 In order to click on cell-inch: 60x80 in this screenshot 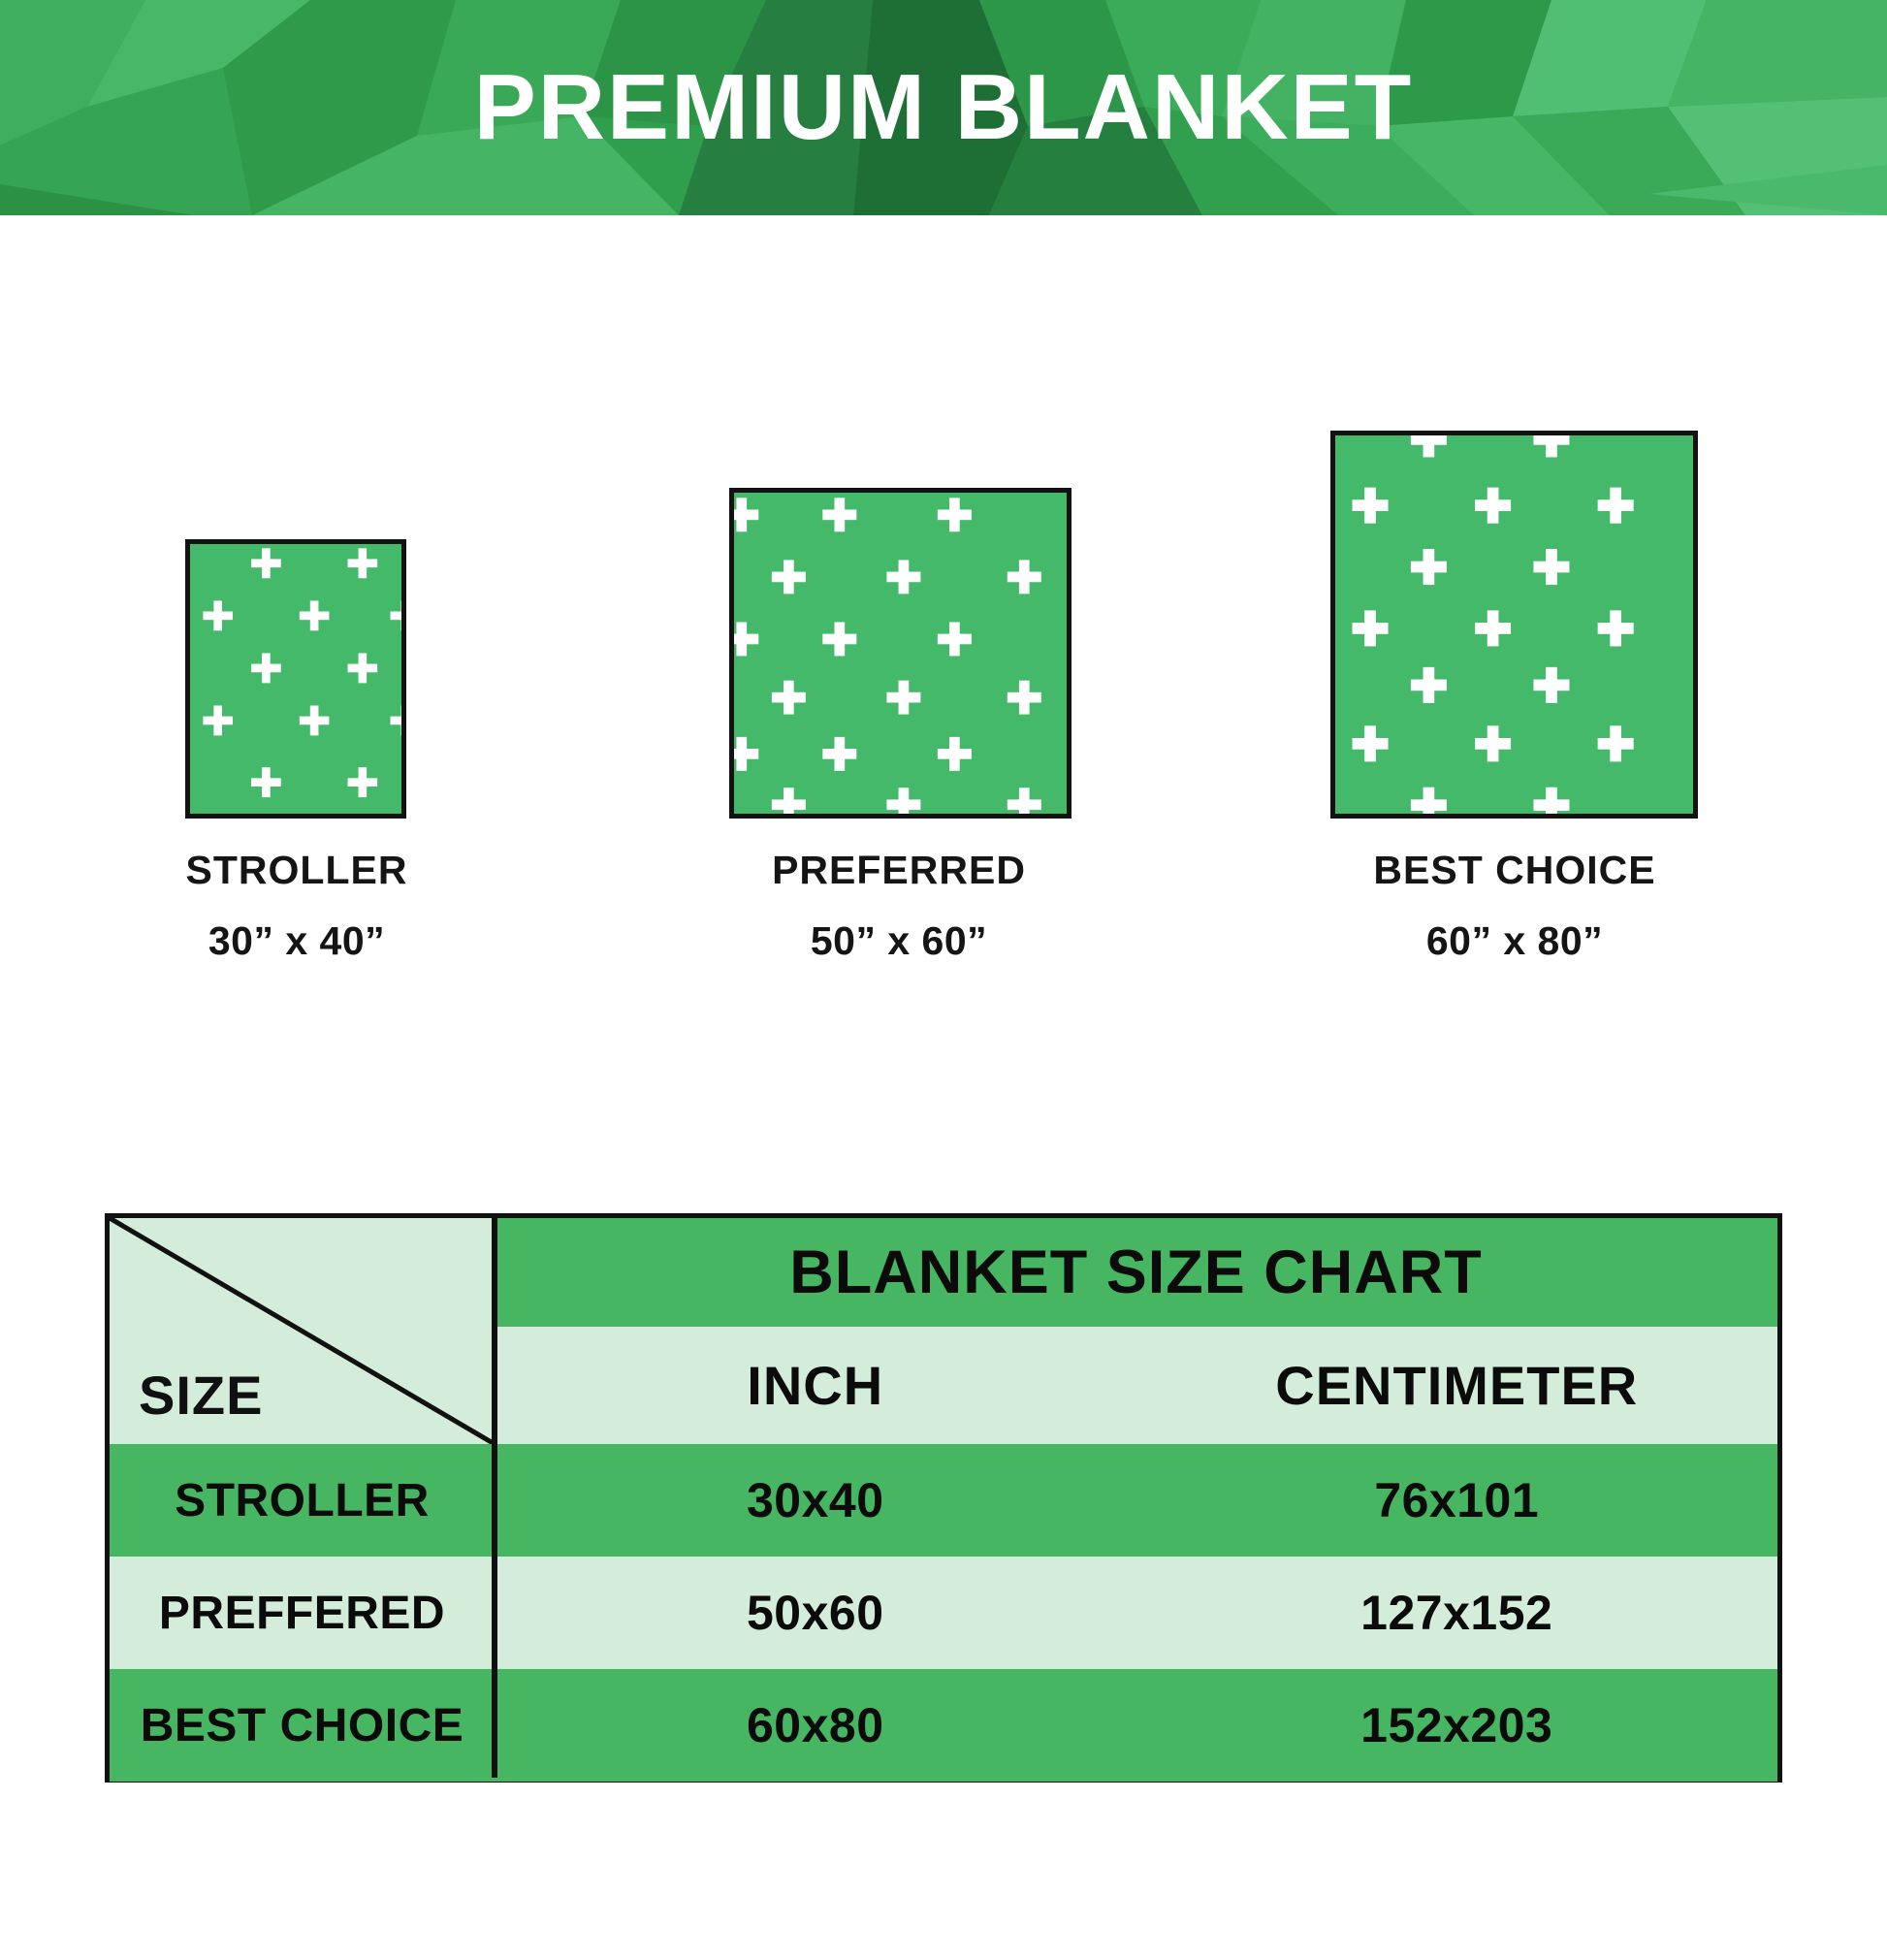, I will do `click(815, 1725)`.